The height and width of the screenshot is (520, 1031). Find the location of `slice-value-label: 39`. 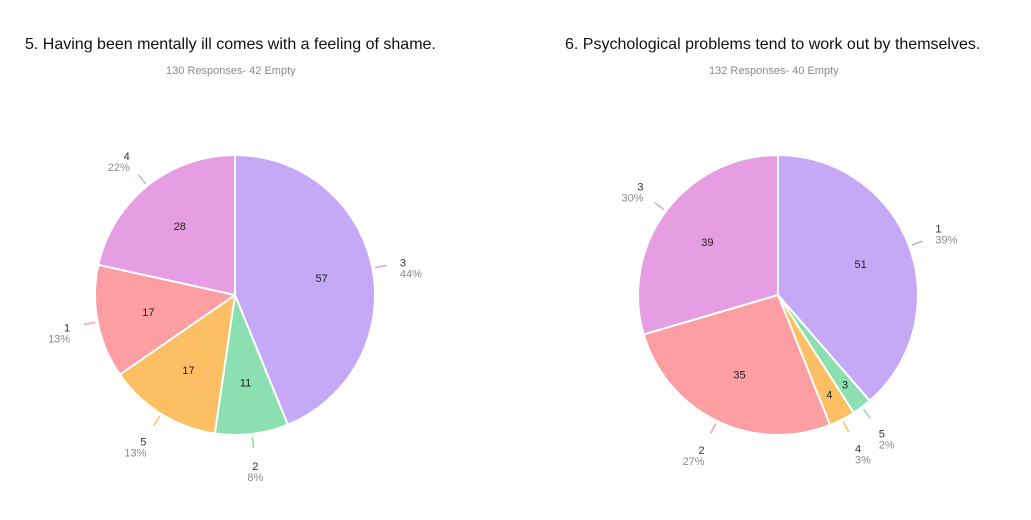

slice-value-label: 39 is located at coordinates (707, 243).